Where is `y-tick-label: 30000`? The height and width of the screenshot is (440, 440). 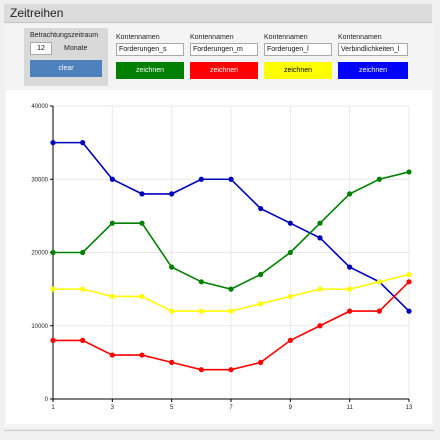
y-tick-label: 30000 is located at coordinates (39, 180).